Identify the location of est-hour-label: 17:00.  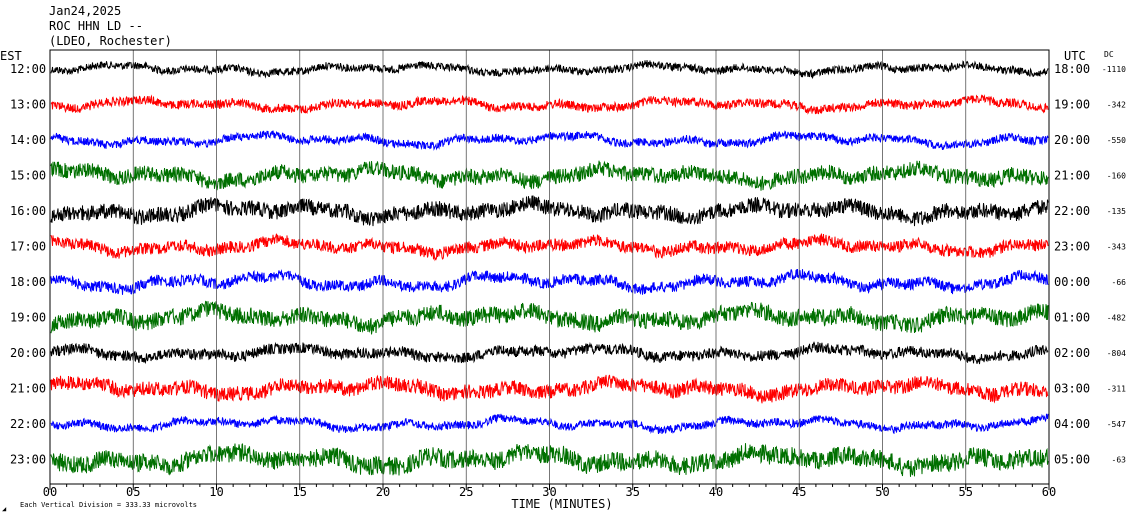
(28, 247).